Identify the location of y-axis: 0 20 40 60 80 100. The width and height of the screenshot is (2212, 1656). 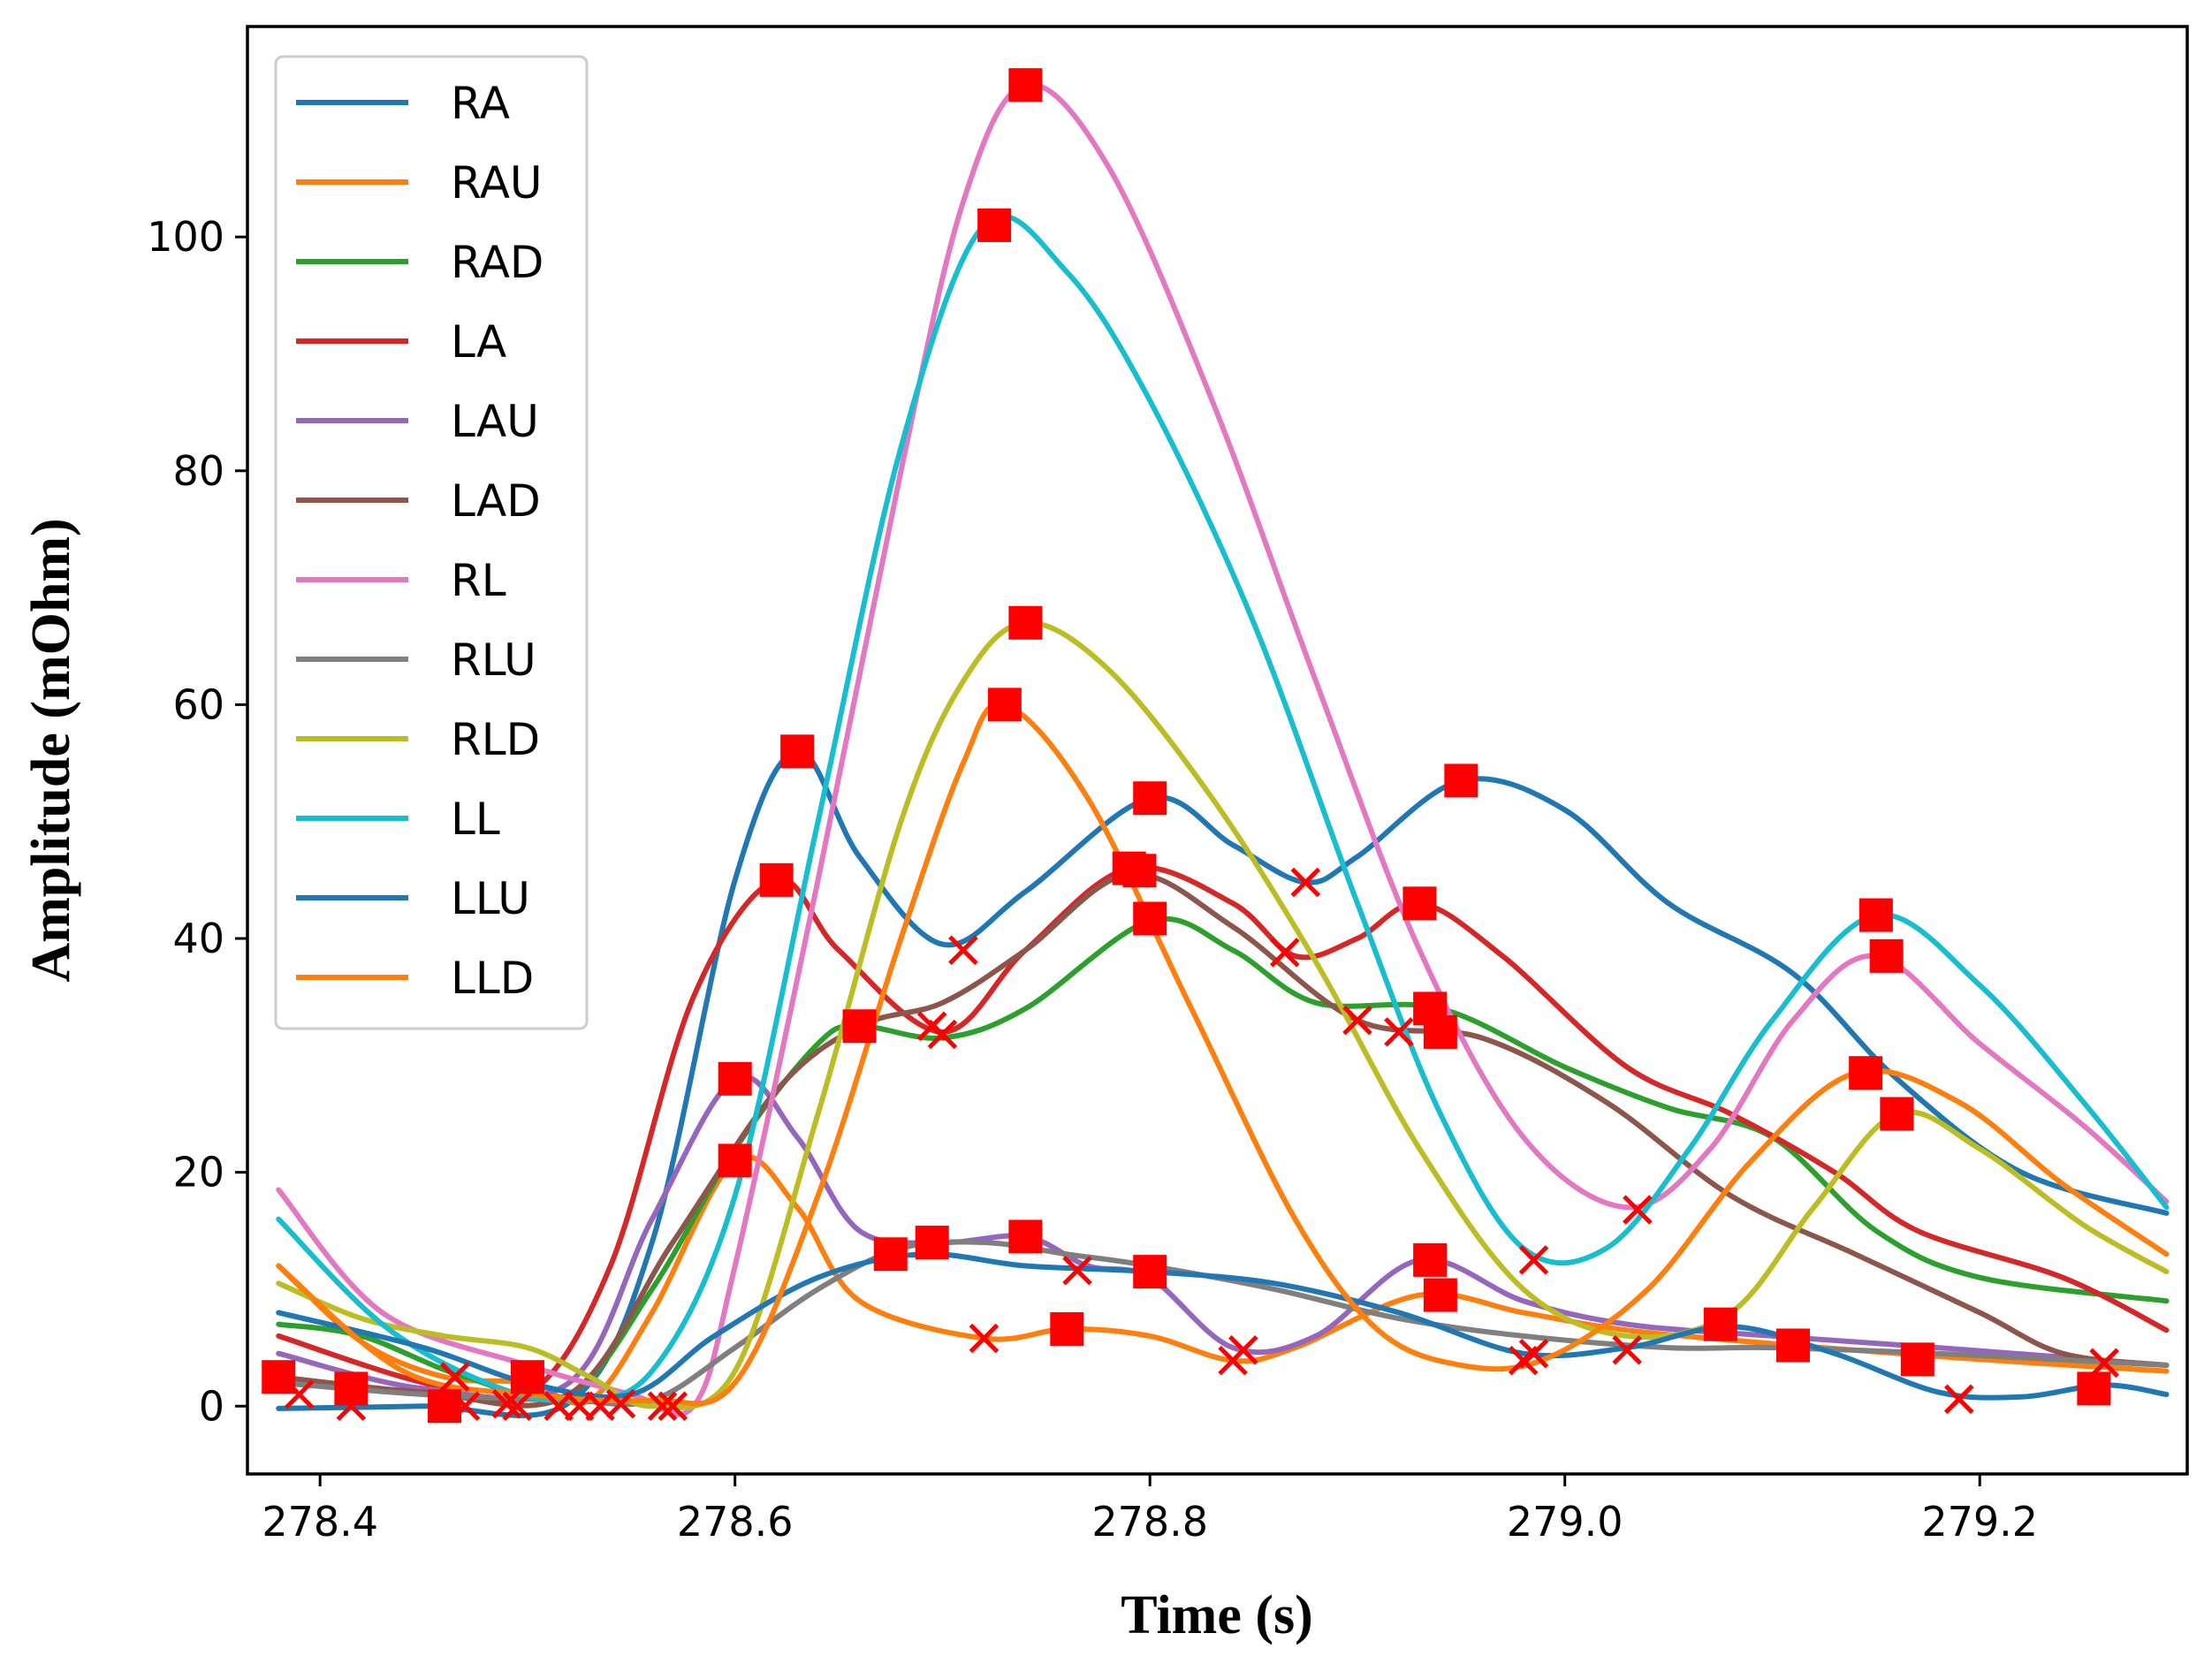
(197, 821).